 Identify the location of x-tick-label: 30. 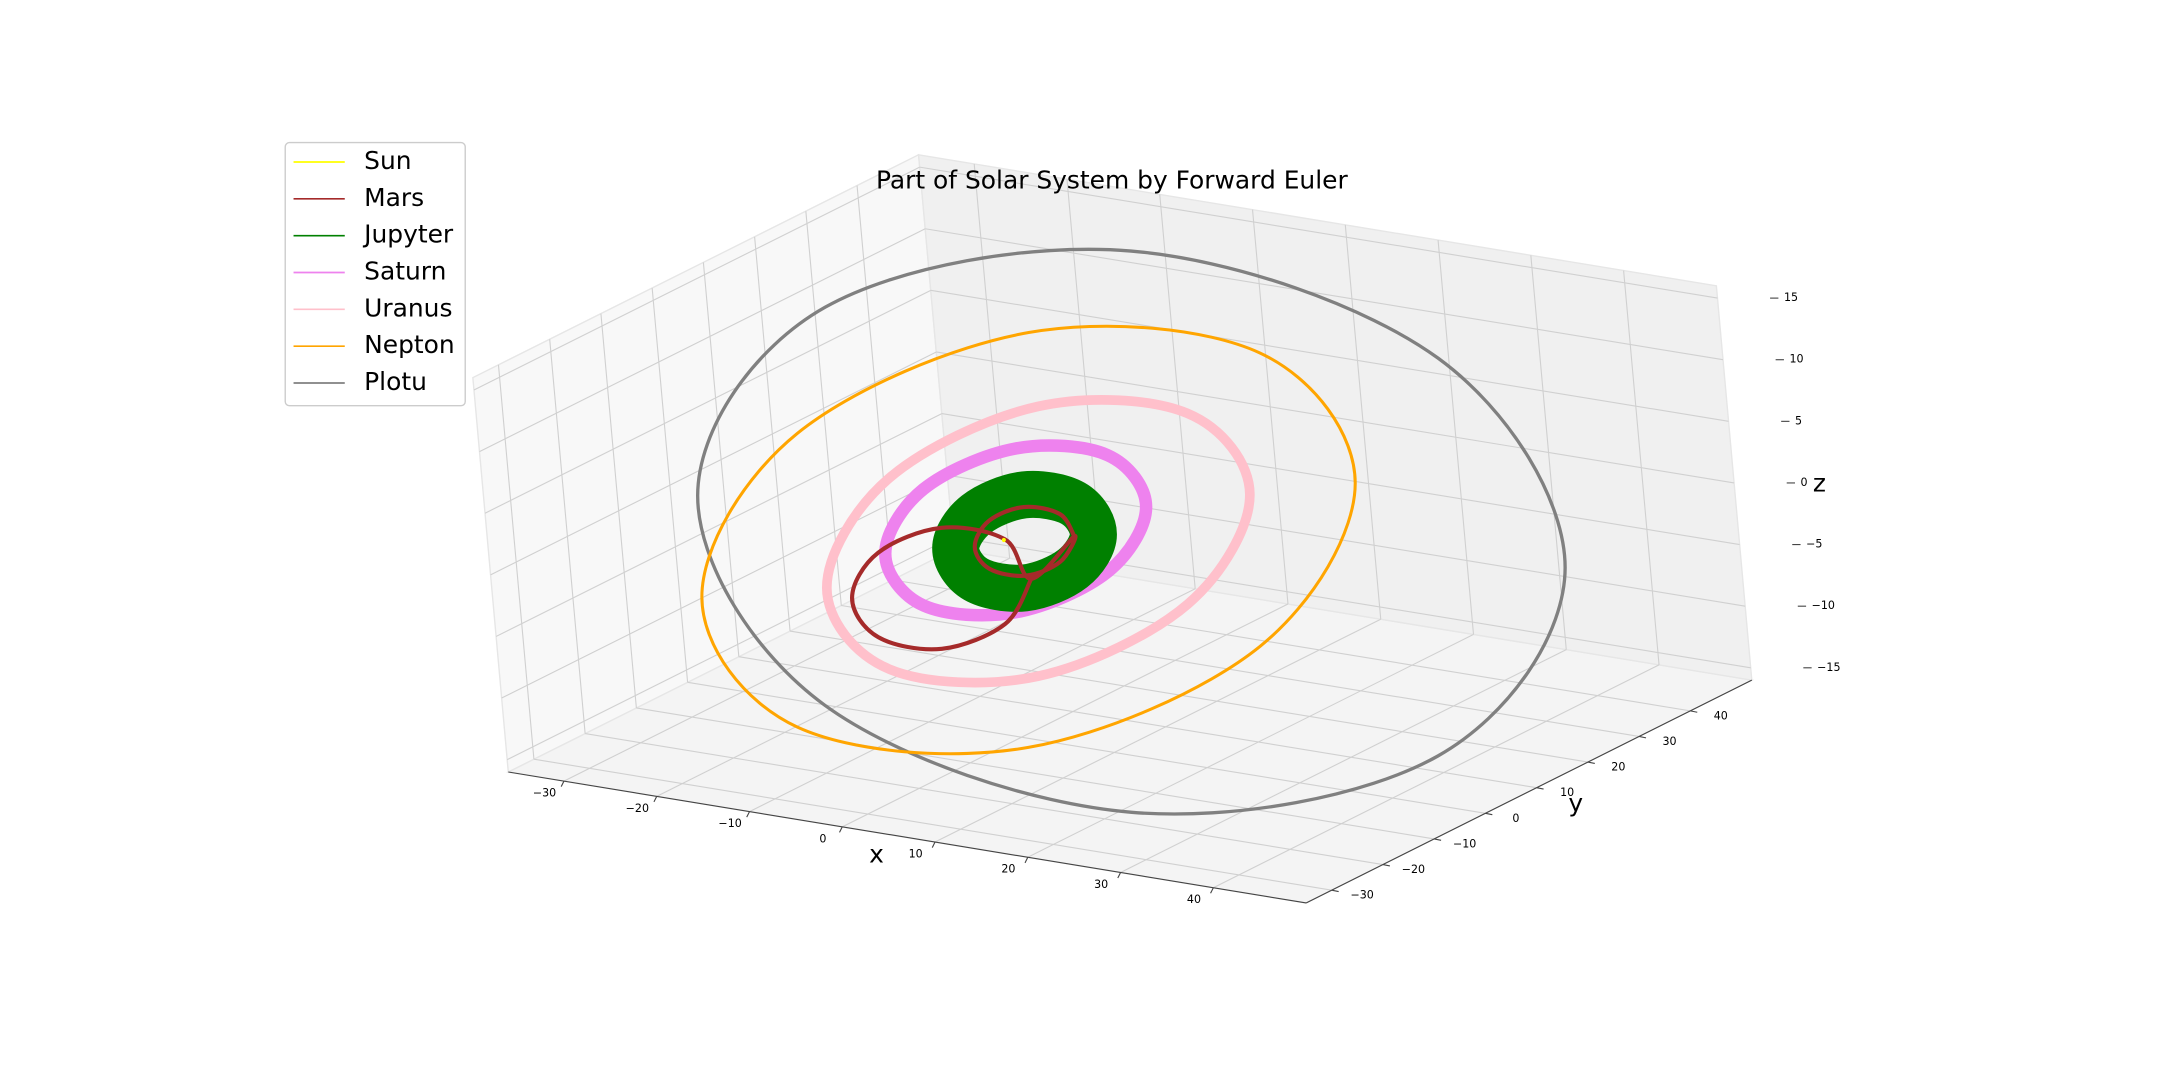
(1101, 884).